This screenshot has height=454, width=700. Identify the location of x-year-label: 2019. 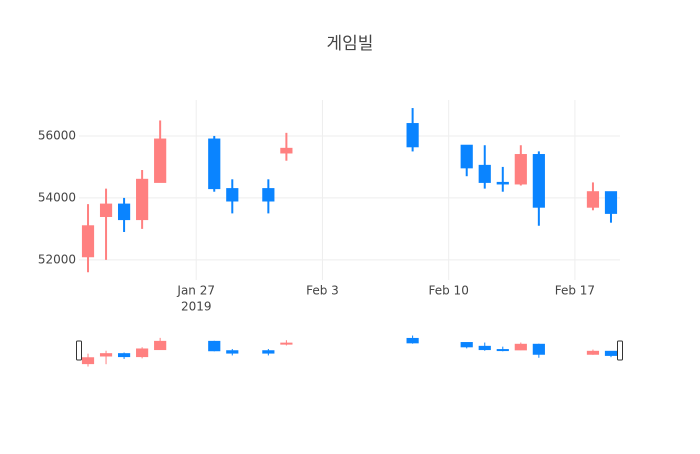
(196, 307).